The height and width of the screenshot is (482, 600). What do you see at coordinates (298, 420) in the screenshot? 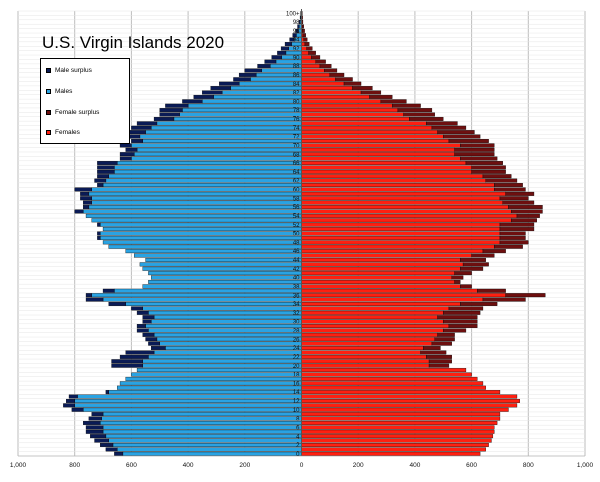
I see `age-tick-label: 8` at bounding box center [298, 420].